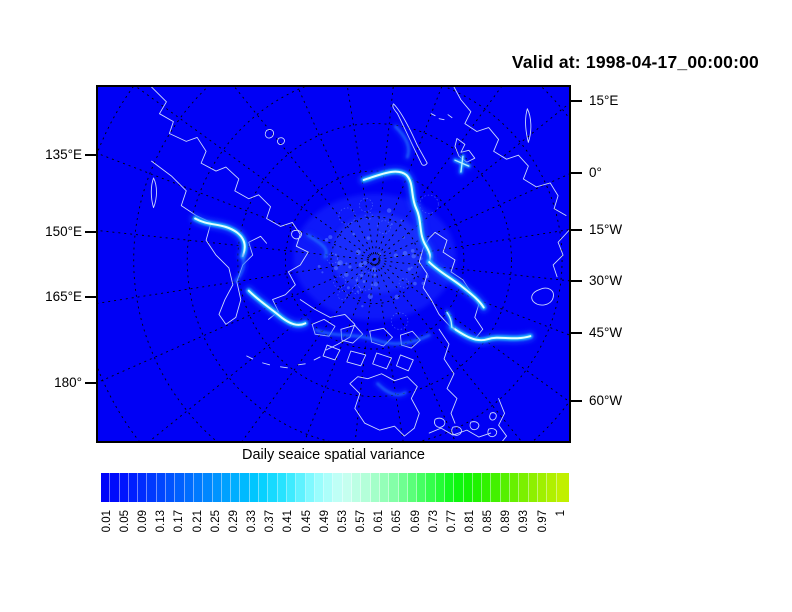 The width and height of the screenshot is (792, 612). I want to click on right-axis-tick-label: 15°E, so click(604, 100).